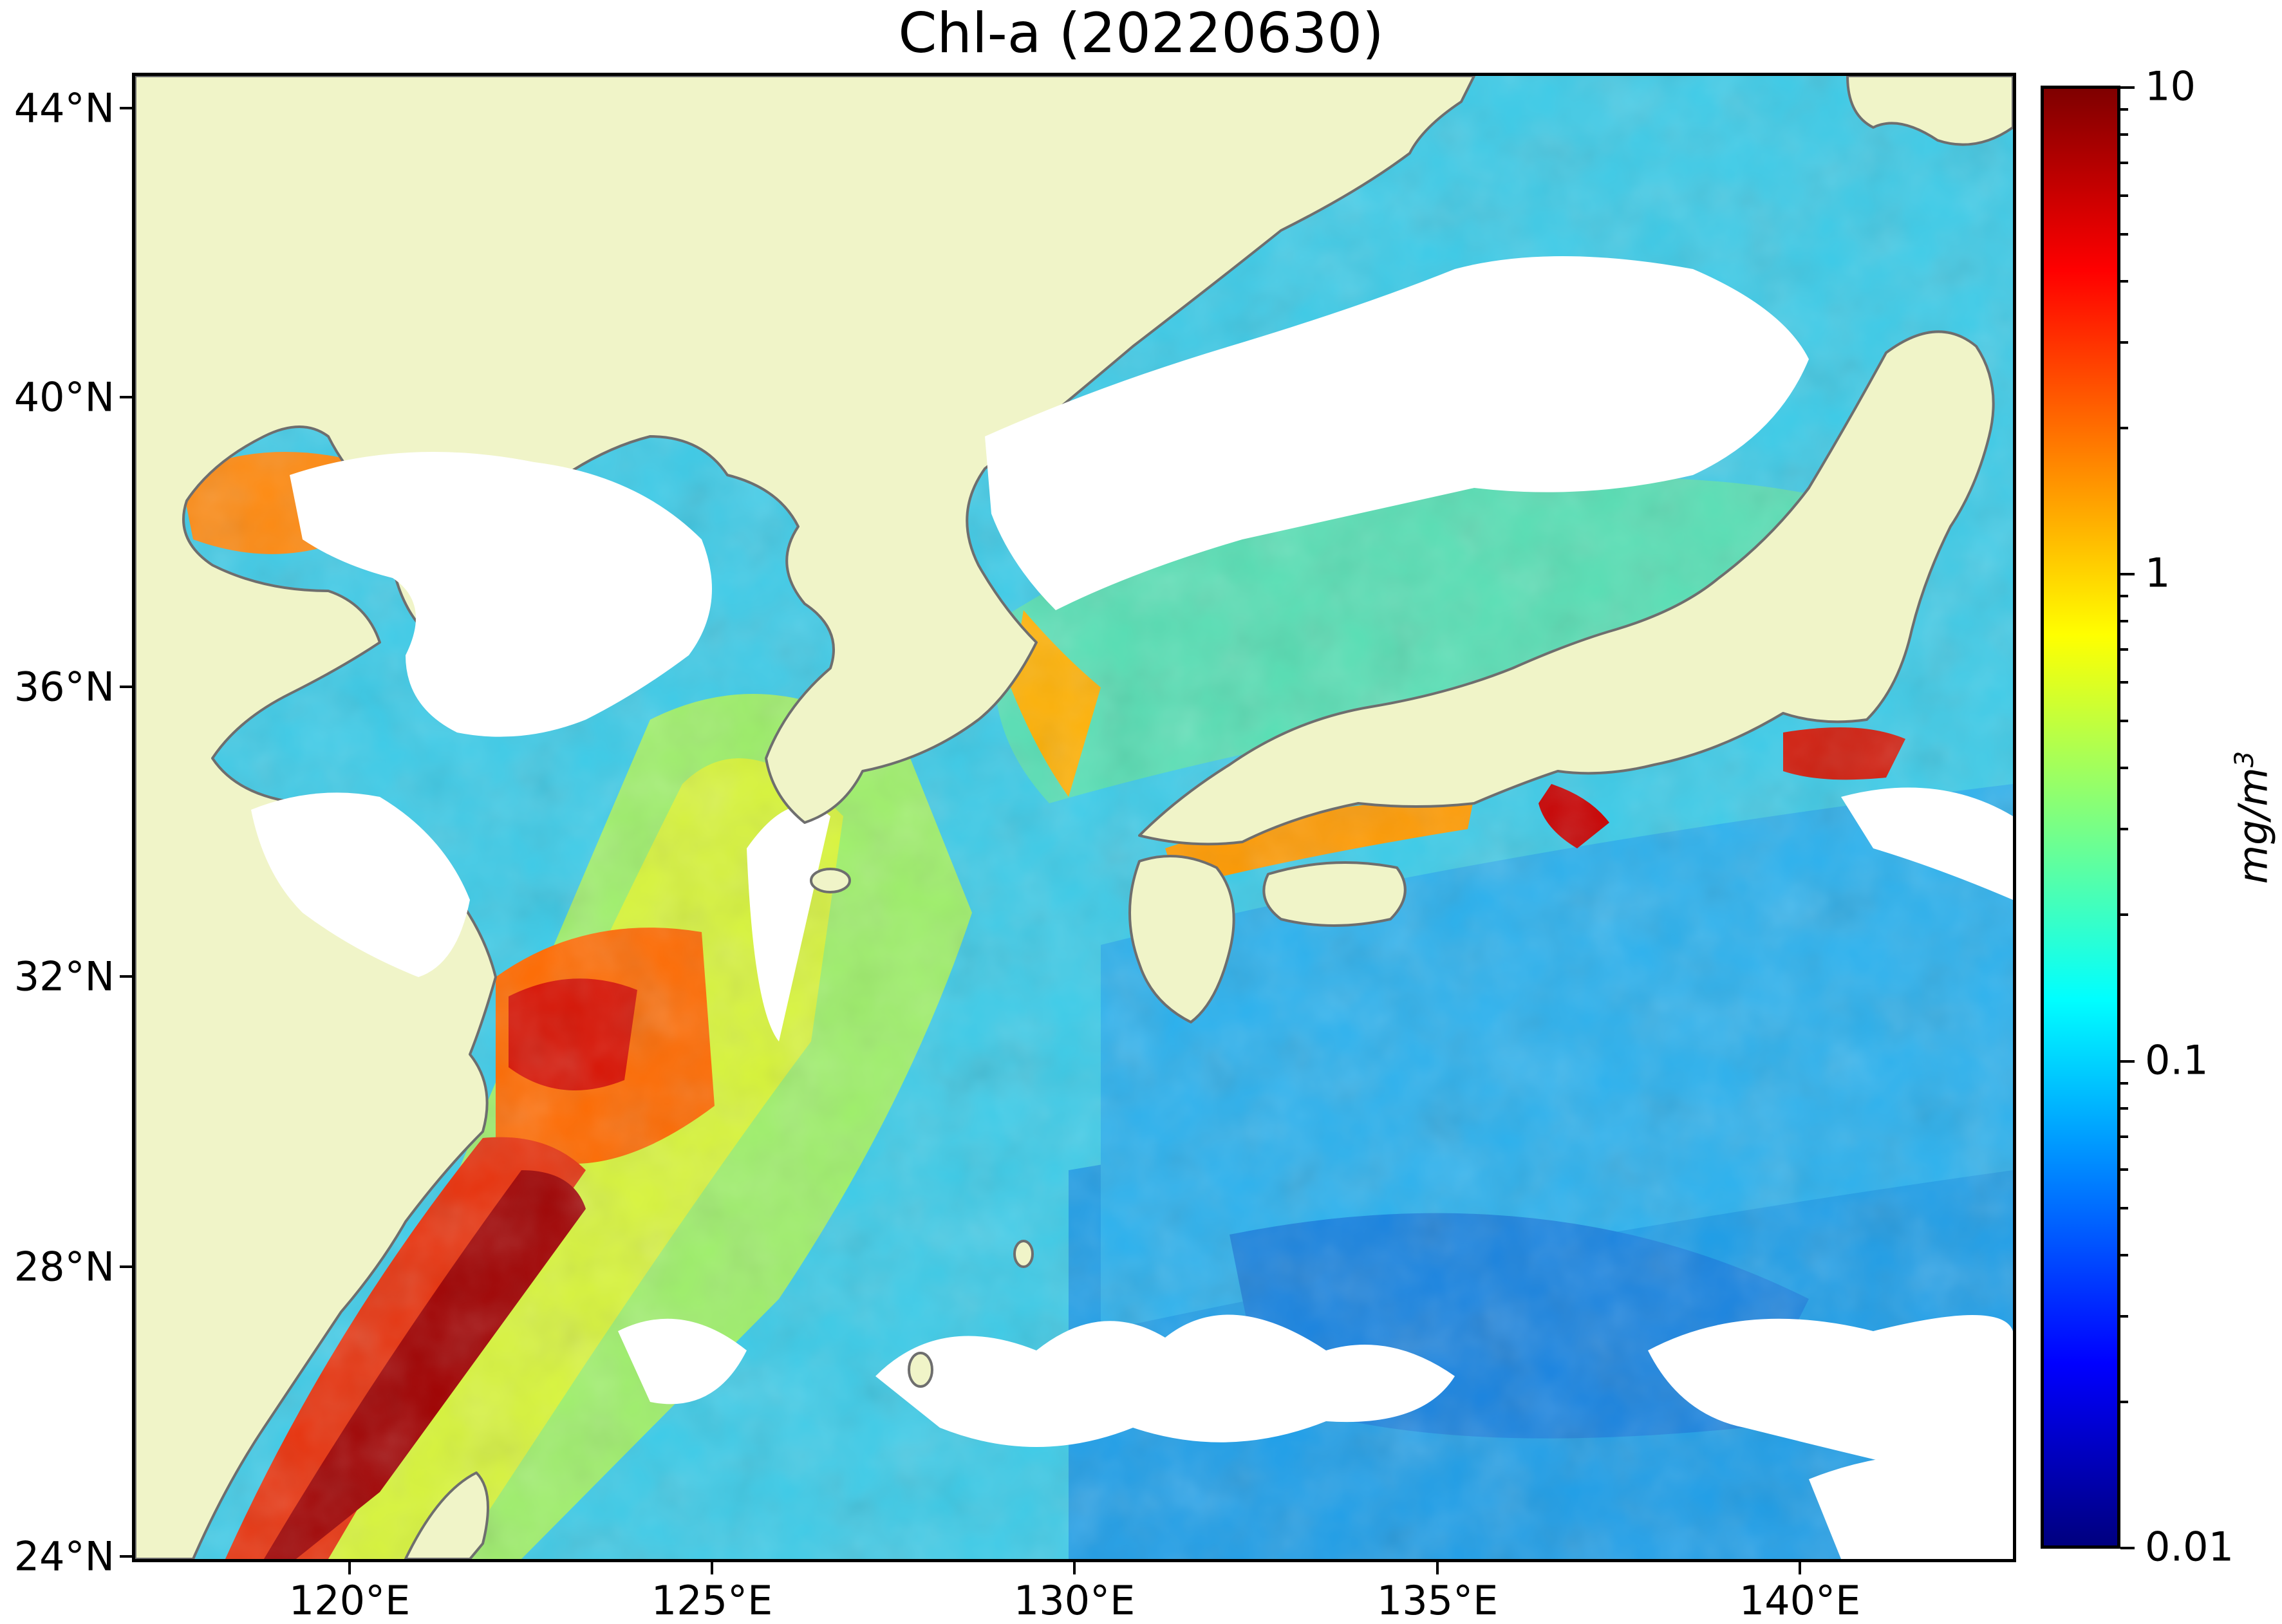 The image size is (2282, 1624). What do you see at coordinates (1567, 588) in the screenshot?
I see `japan-honshu` at bounding box center [1567, 588].